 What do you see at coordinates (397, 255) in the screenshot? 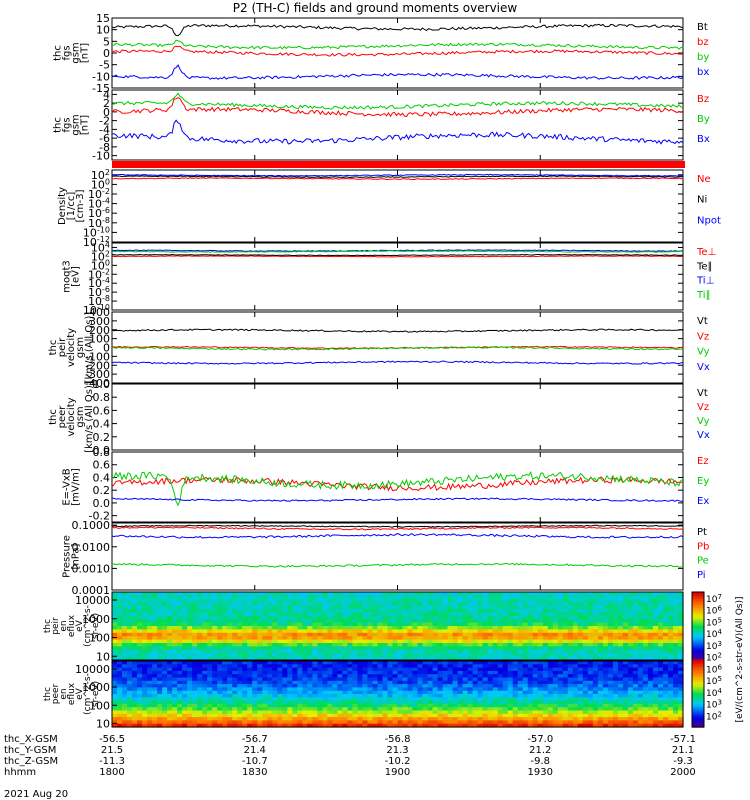
I see `series-line` at bounding box center [397, 255].